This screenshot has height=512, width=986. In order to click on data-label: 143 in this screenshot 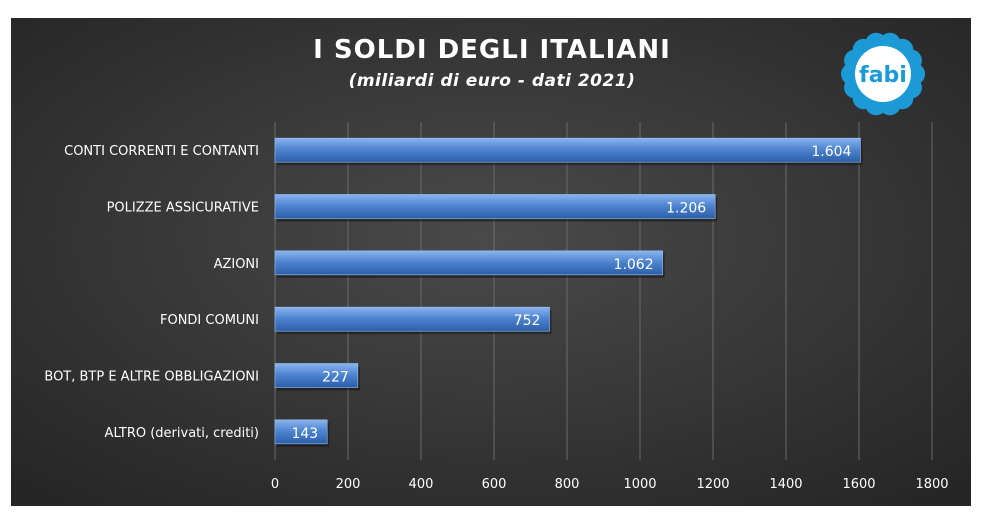, I will do `click(304, 434)`.